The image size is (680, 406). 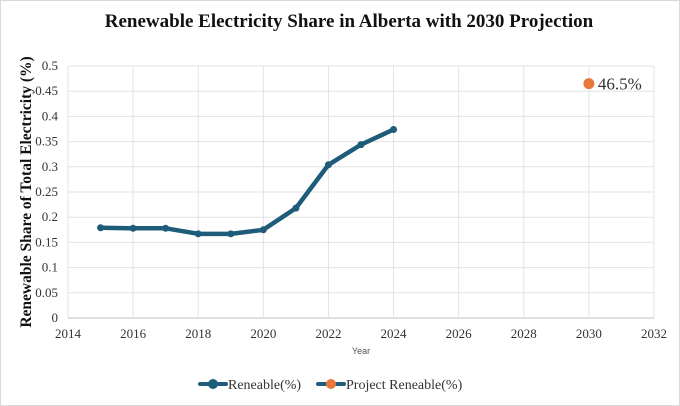 What do you see at coordinates (263, 333) in the screenshot?
I see `x-tick-label: 2020` at bounding box center [263, 333].